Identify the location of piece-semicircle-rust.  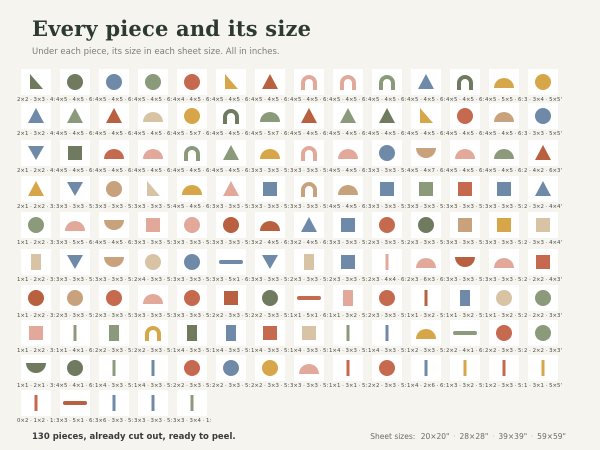
(270, 225).